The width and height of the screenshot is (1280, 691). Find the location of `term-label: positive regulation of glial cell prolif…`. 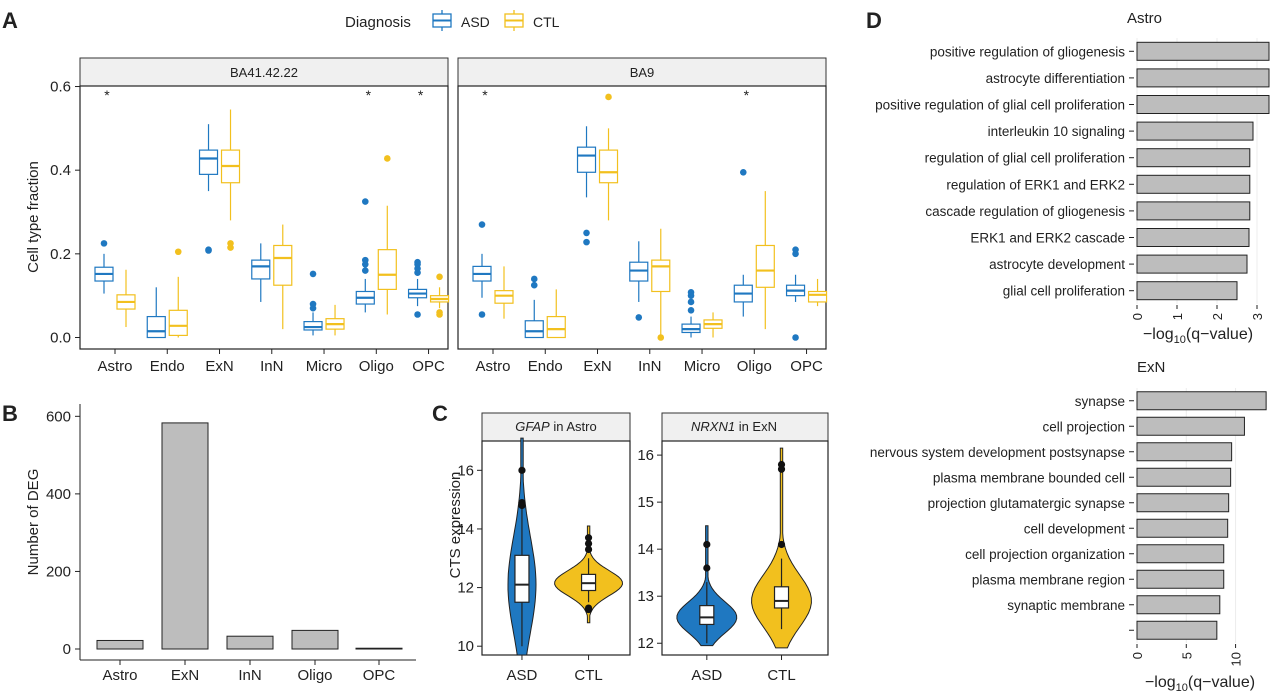

term-label: positive regulation of glial cell prolif… is located at coordinates (1000, 105).